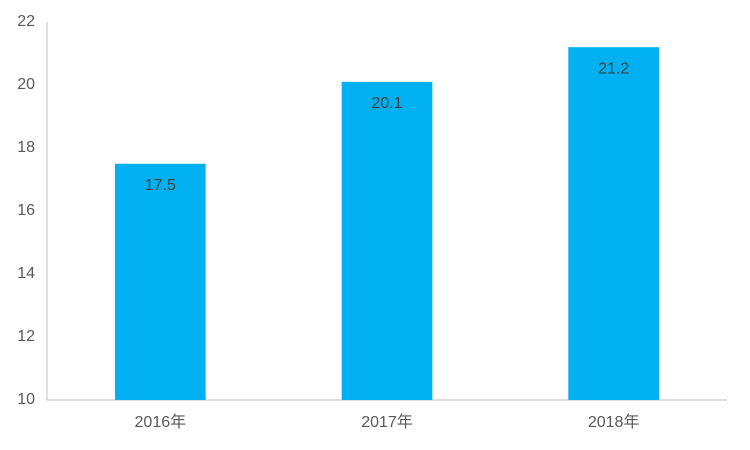  What do you see at coordinates (161, 422) in the screenshot?
I see `x-tick-label: 2016年` at bounding box center [161, 422].